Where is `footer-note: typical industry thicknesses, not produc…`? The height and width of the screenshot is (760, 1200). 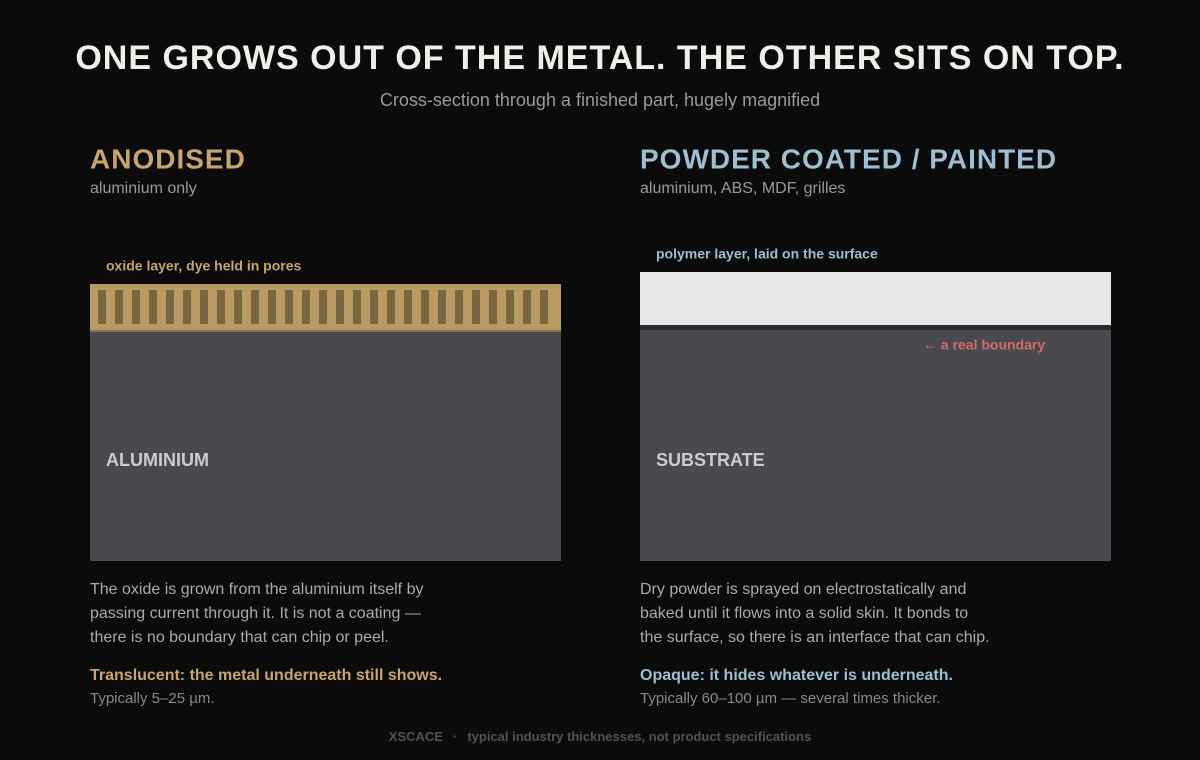
footer-note: typical industry thicknesses, not produc… is located at coordinates (639, 736).